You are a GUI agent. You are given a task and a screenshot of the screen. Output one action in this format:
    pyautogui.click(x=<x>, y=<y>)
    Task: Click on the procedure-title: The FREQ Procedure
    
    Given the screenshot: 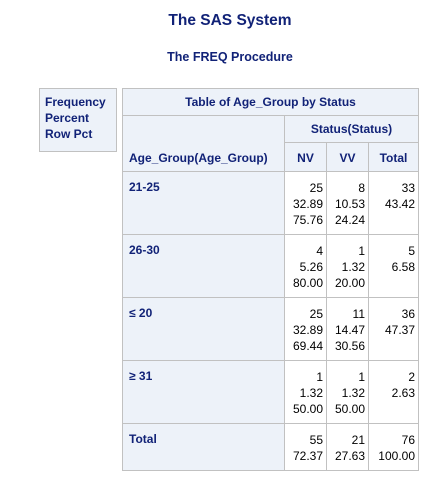 What is the action you would take?
    pyautogui.click(x=230, y=57)
    